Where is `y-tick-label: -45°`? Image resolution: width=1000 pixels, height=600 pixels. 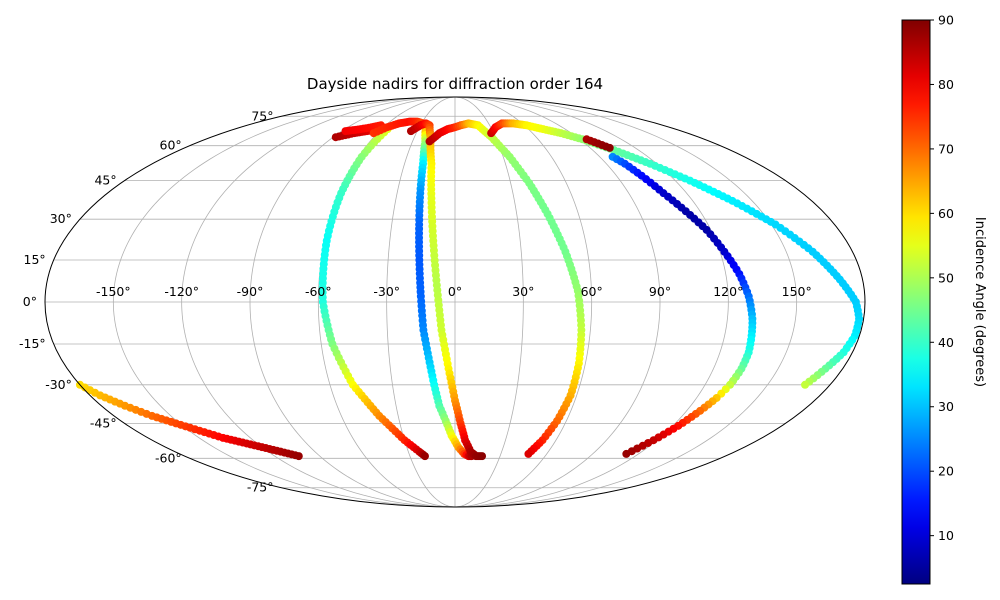 y-tick-label: -45° is located at coordinates (103, 422).